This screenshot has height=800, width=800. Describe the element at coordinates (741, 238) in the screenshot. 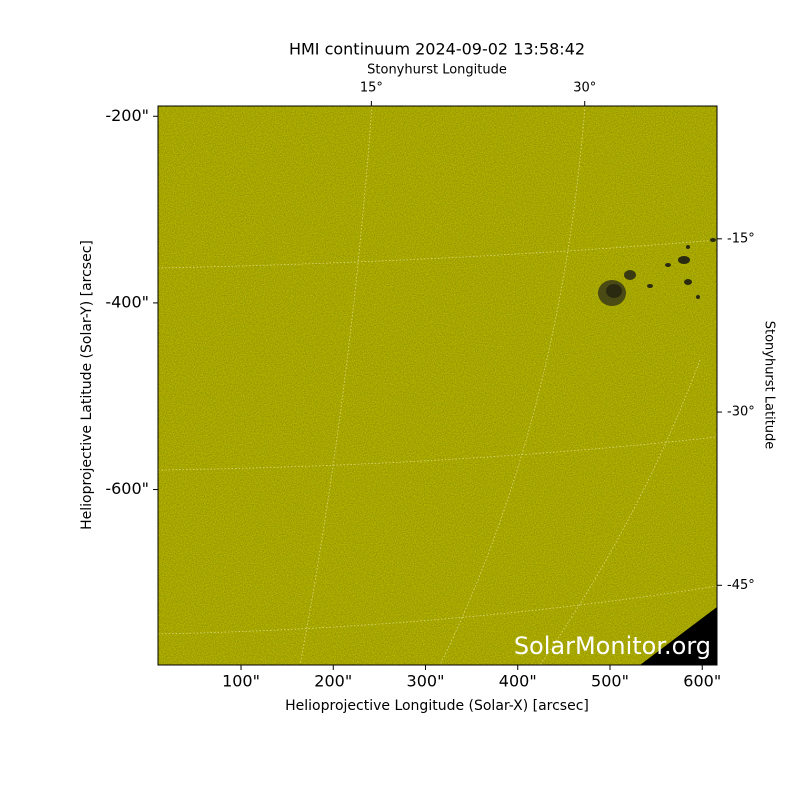

I see `y2-tick-label: -15°` at that location.